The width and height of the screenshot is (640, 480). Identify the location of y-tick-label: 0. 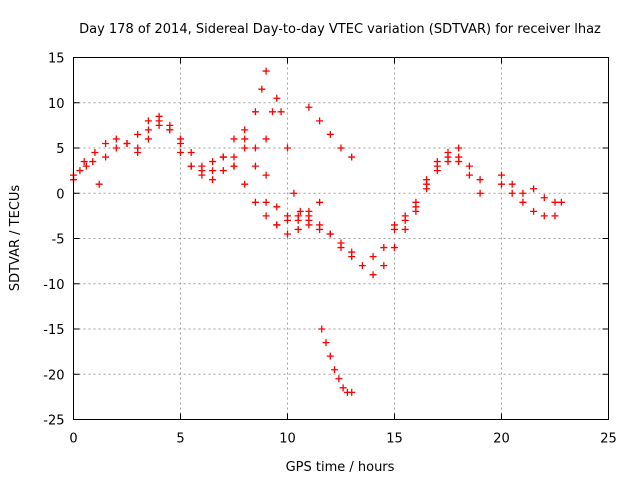
(60, 194).